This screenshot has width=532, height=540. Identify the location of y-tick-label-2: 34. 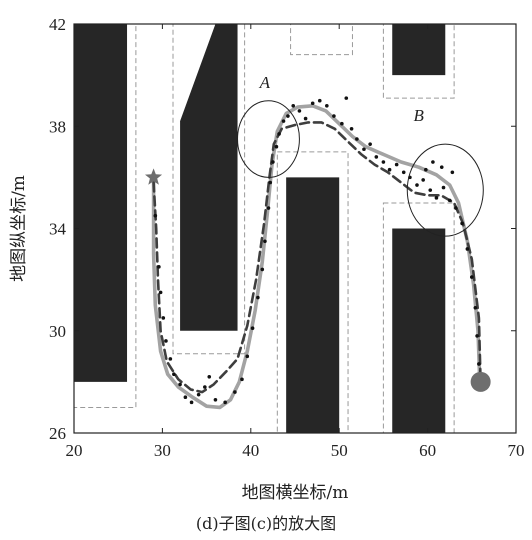
(58, 229).